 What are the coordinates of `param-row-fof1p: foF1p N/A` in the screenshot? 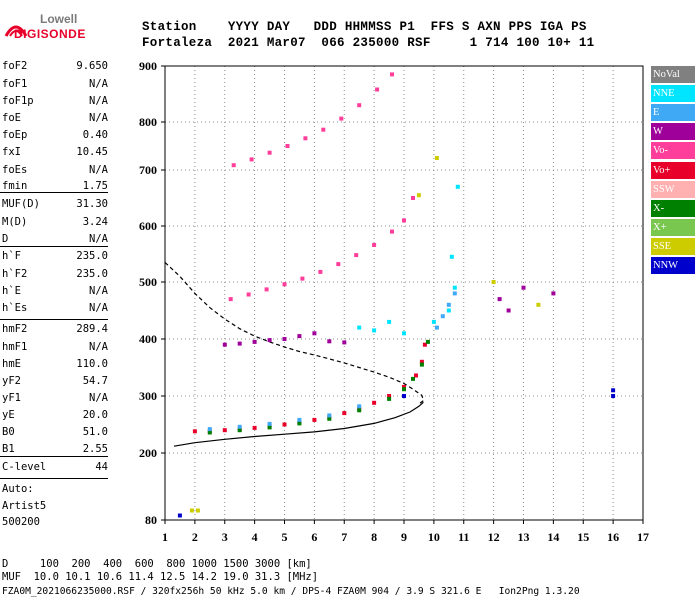 It's located at (55, 102).